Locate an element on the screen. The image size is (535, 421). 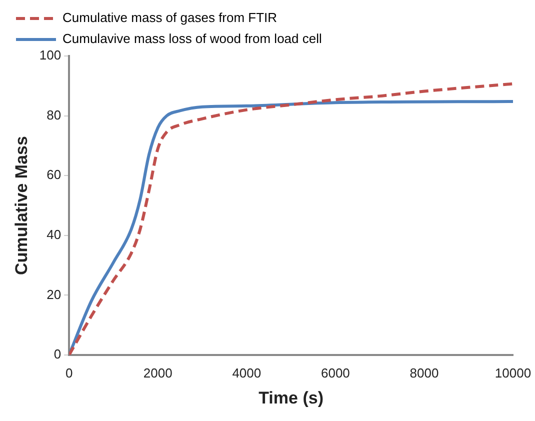
x-tick-label: 10000 is located at coordinates (513, 372).